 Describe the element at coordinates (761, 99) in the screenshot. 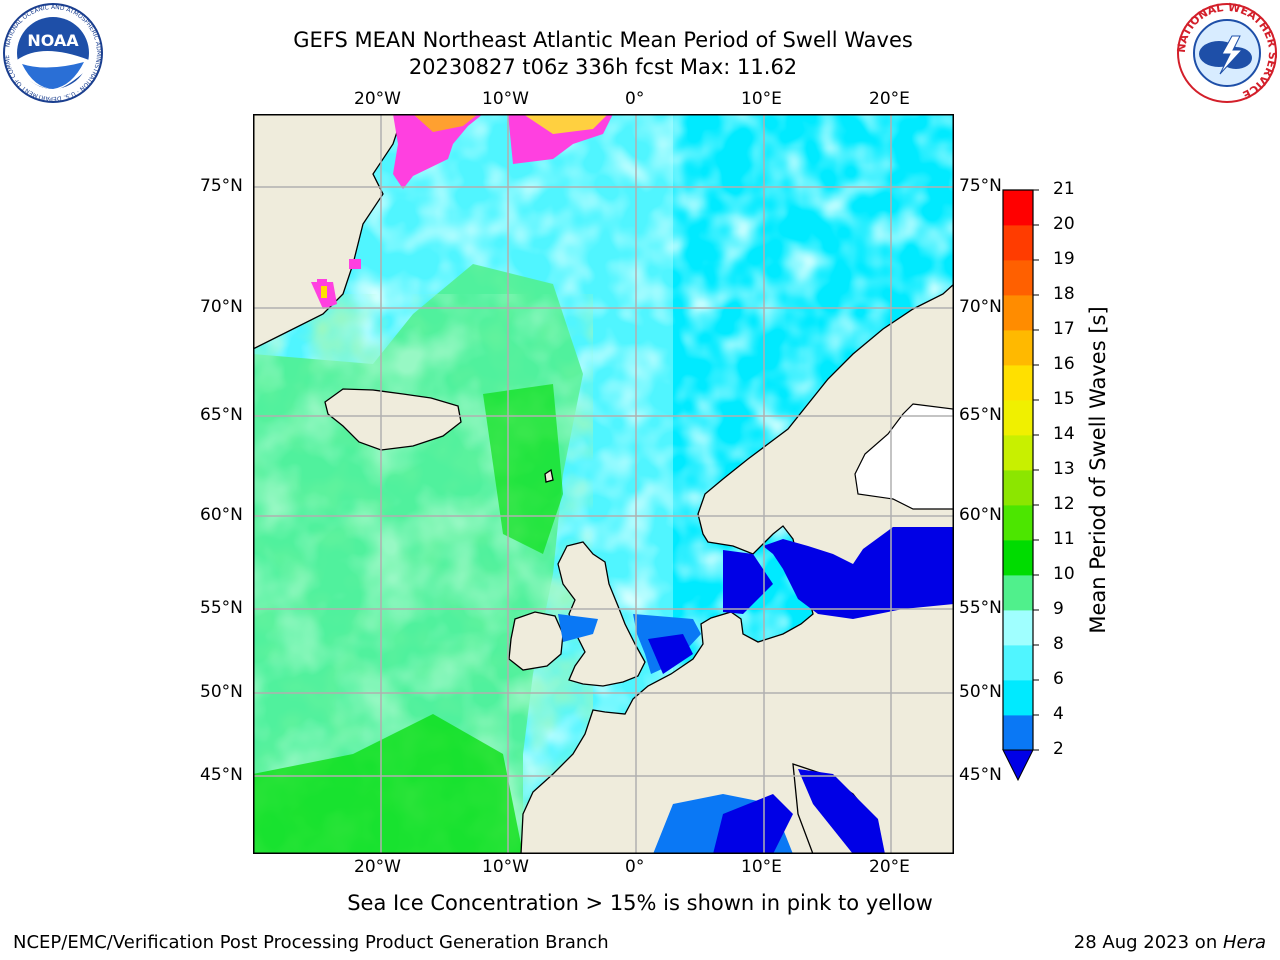

I see `lon-label-top-10e: 10°E` at that location.